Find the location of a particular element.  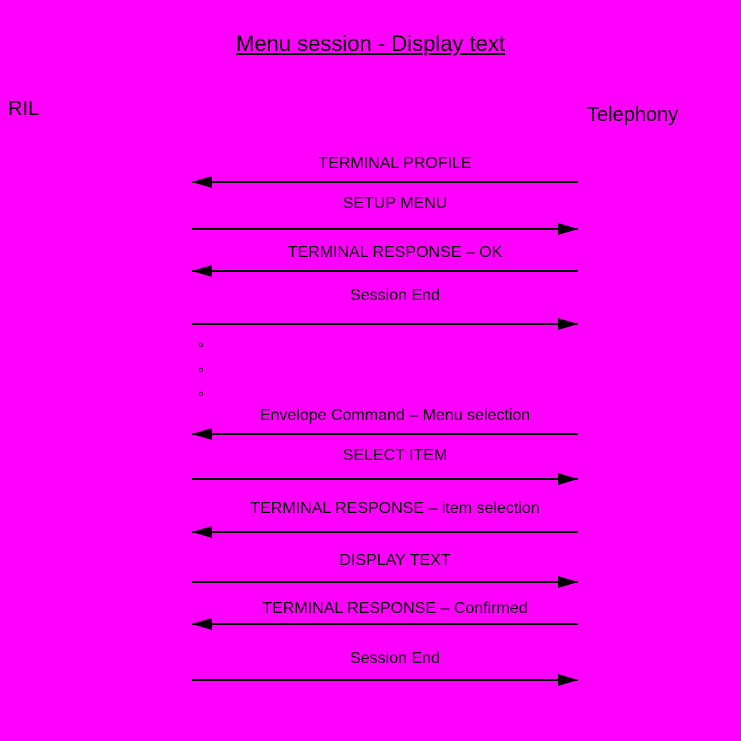

message-label: DISPLAY TEXT is located at coordinates (395, 560).